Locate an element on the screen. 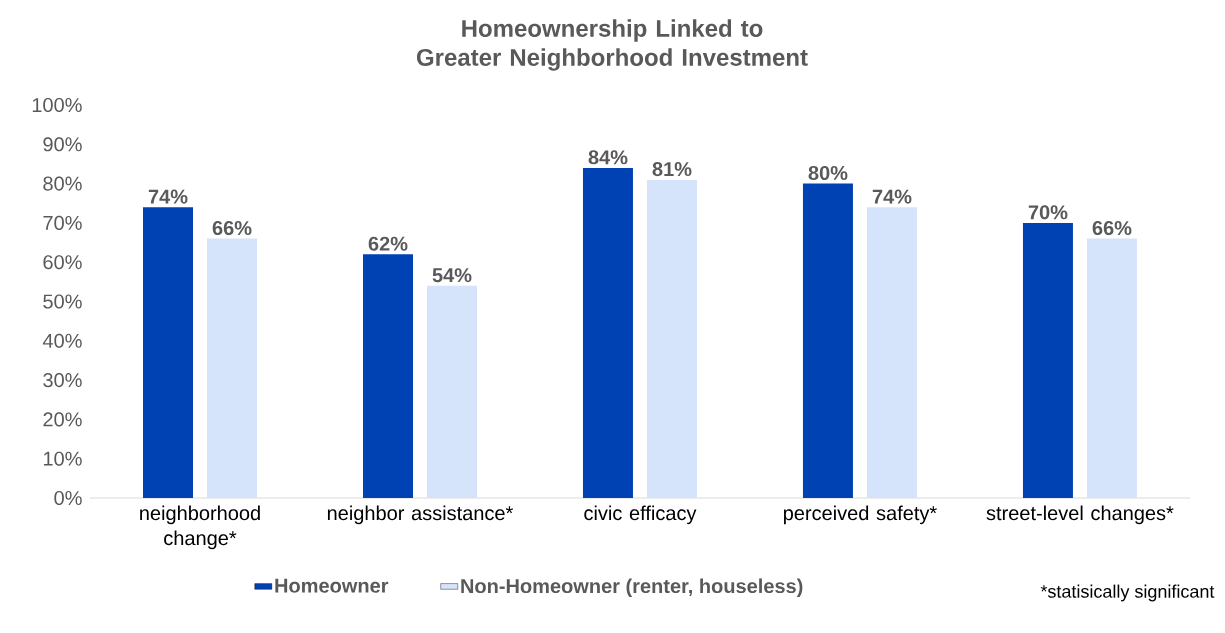  data-label: 70% is located at coordinates (1048, 212).